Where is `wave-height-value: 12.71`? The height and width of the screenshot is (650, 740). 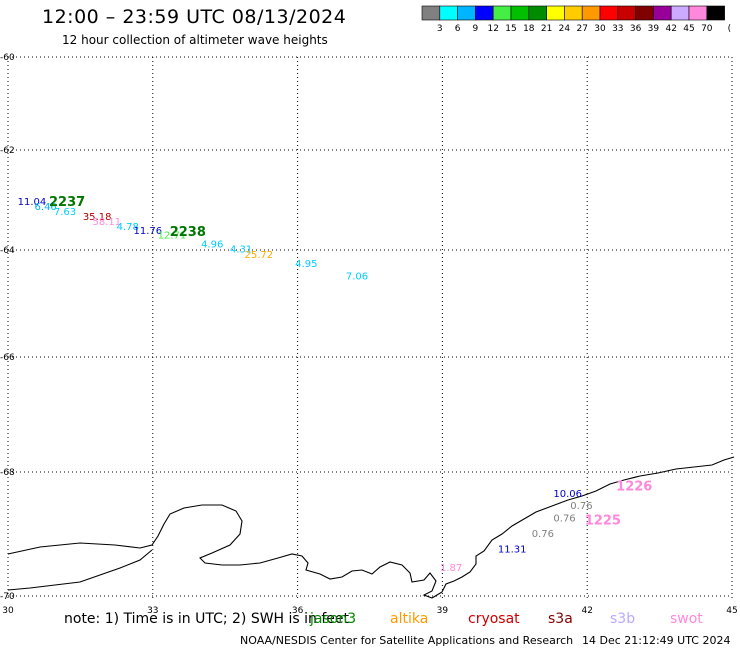 wave-height-value: 12.71 is located at coordinates (172, 236).